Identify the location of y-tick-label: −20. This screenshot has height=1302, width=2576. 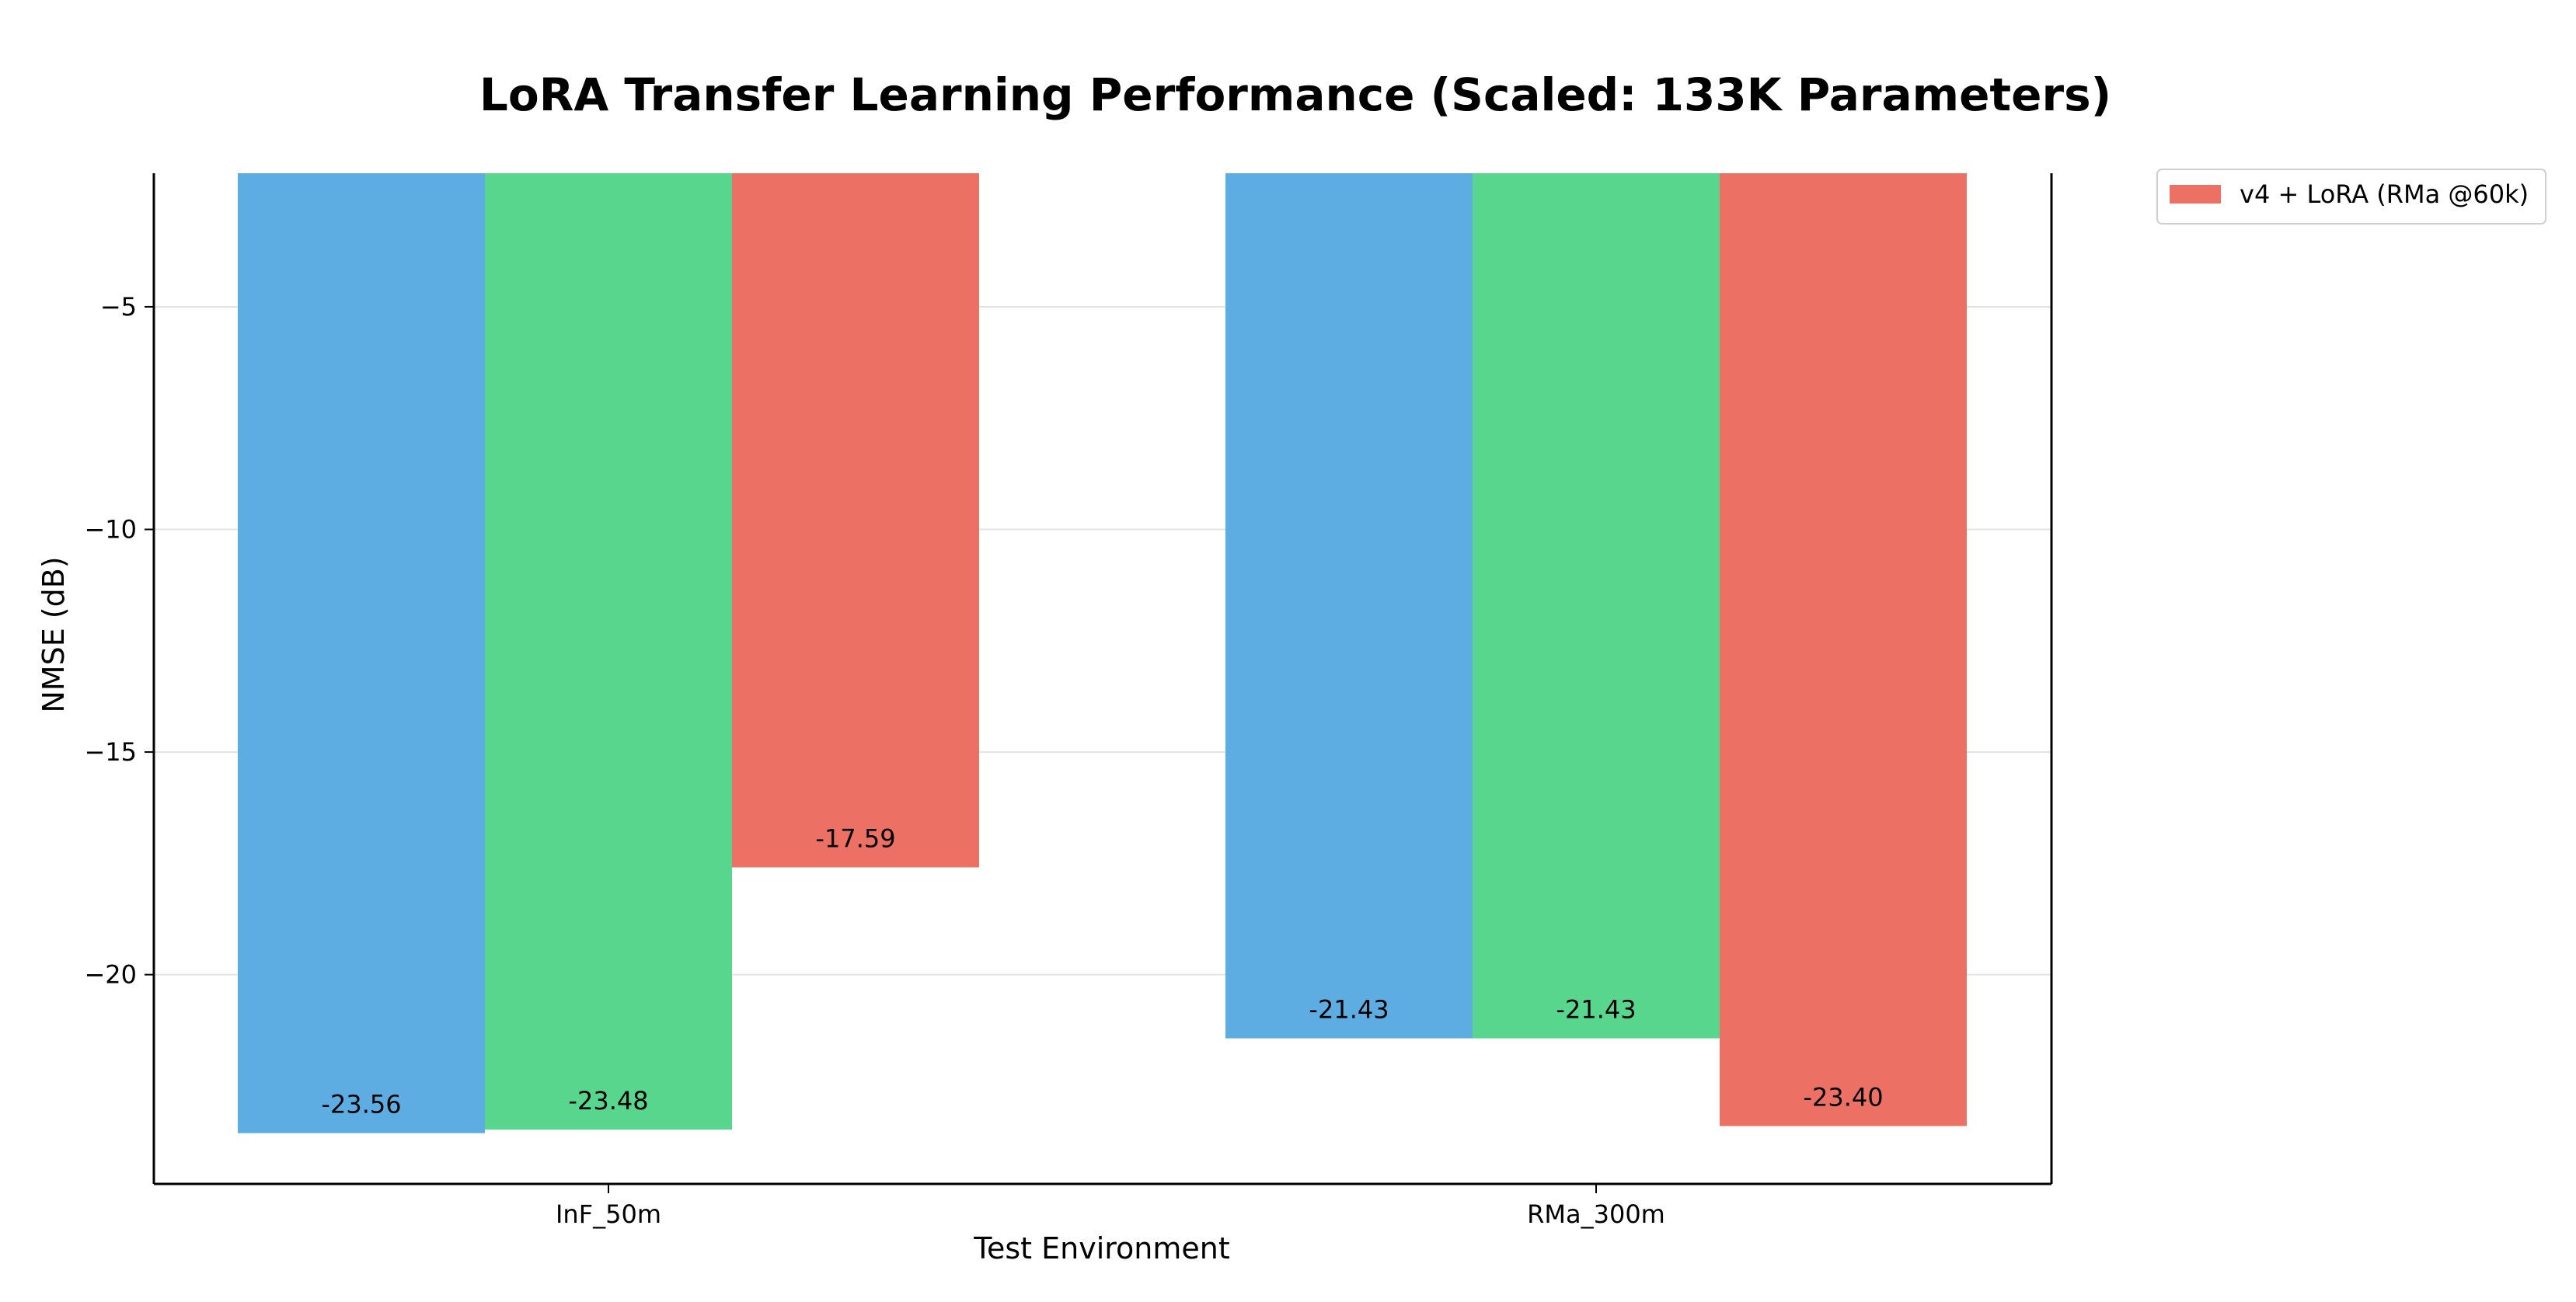
(111, 975).